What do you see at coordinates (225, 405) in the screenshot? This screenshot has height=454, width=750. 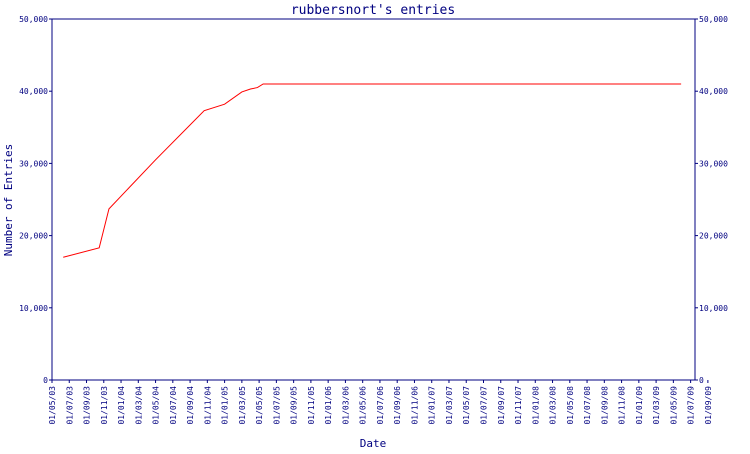 I see `x-tick-label: 01/01/05` at bounding box center [225, 405].